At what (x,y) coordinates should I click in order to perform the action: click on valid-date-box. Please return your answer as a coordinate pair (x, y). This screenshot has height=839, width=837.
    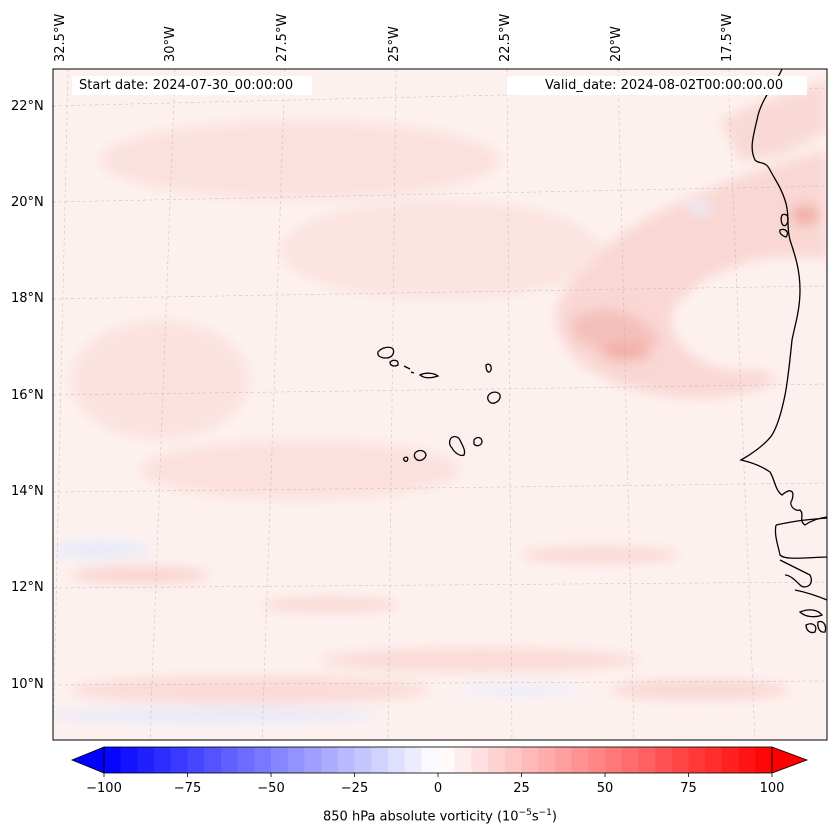
    Looking at the image, I should click on (657, 85).